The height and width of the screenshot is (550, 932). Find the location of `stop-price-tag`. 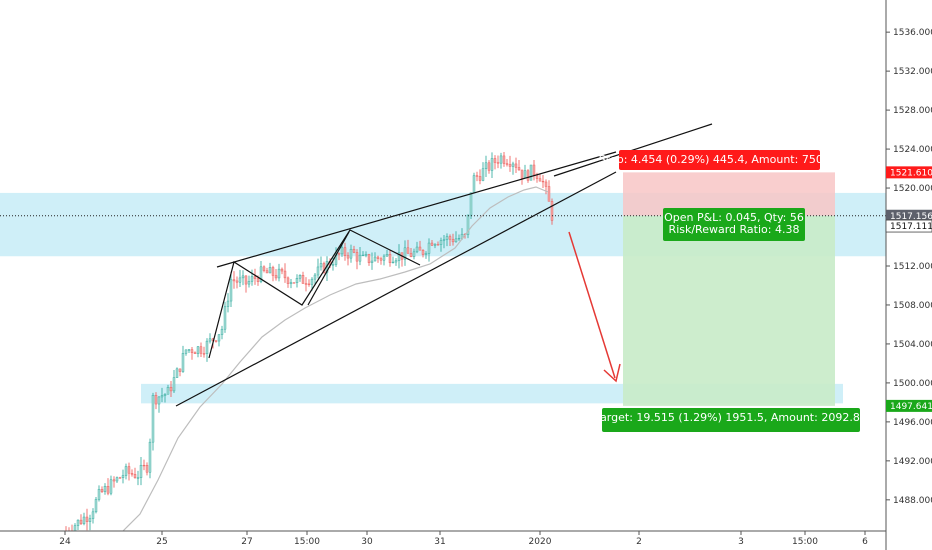

stop-price-tag is located at coordinates (909, 172).